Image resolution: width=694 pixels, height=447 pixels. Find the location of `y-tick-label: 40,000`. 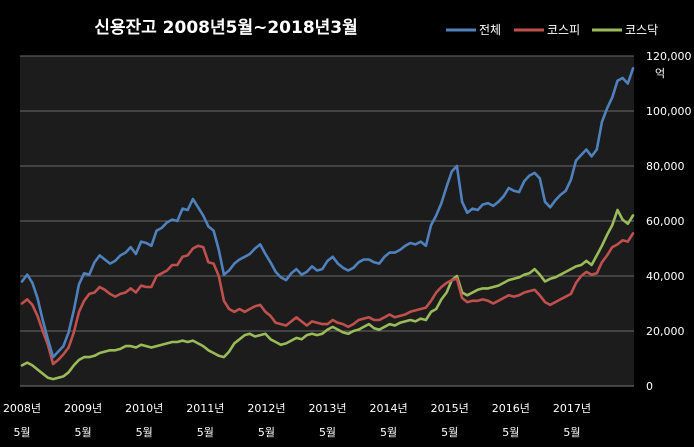

y-tick-label: 40,000 is located at coordinates (665, 276).